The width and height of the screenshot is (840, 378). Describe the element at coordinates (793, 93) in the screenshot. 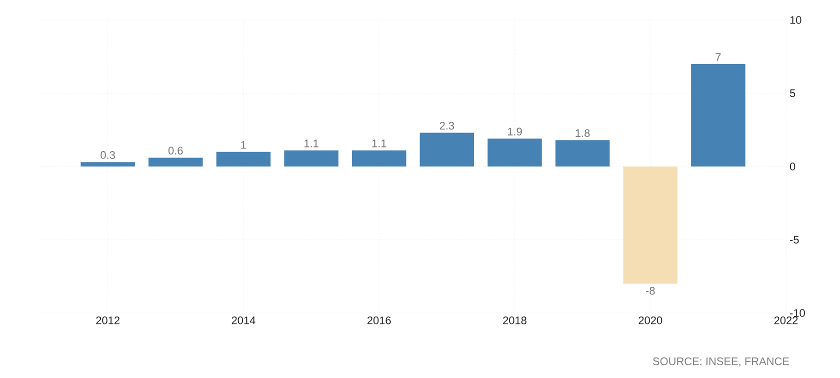

I see `y-tick-label: 5` at that location.